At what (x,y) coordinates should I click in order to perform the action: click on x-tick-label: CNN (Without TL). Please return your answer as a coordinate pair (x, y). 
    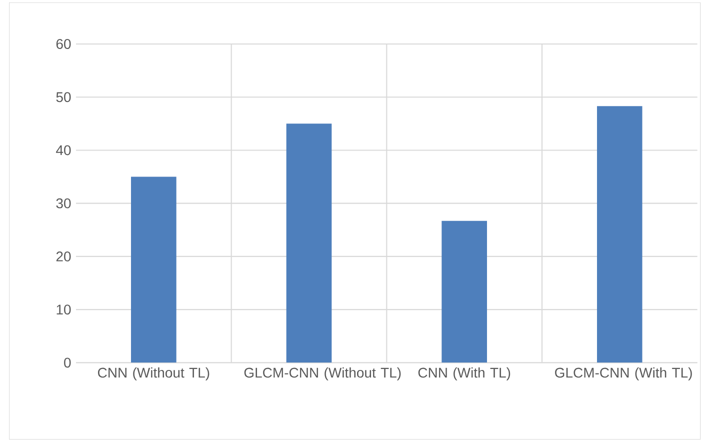
    Looking at the image, I should click on (154, 373).